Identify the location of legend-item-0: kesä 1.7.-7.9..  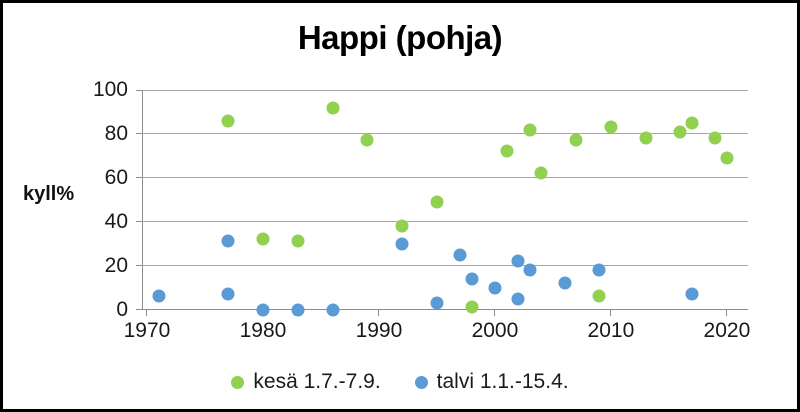
(306, 382).